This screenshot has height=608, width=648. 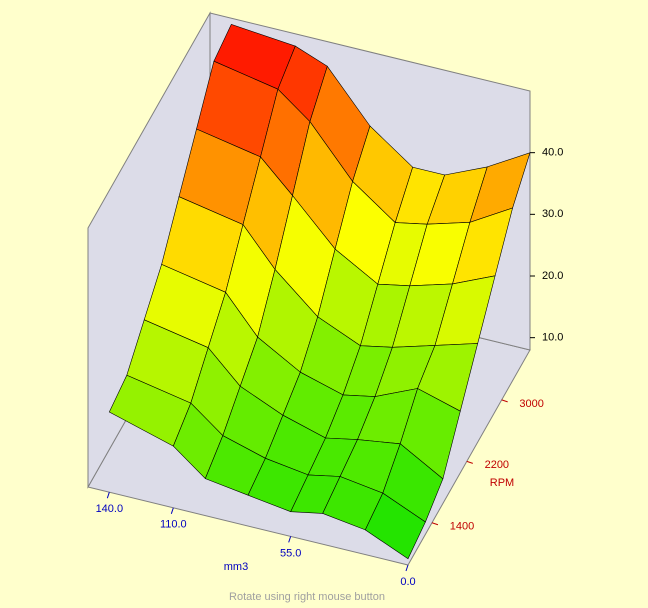 I want to click on y-axis-title: RPM, so click(x=502, y=483).